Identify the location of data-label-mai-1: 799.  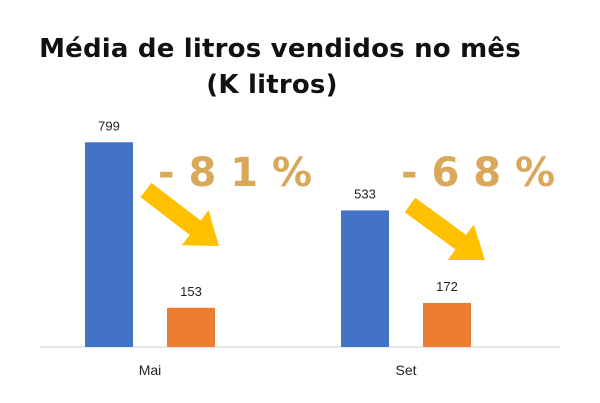
(109, 125).